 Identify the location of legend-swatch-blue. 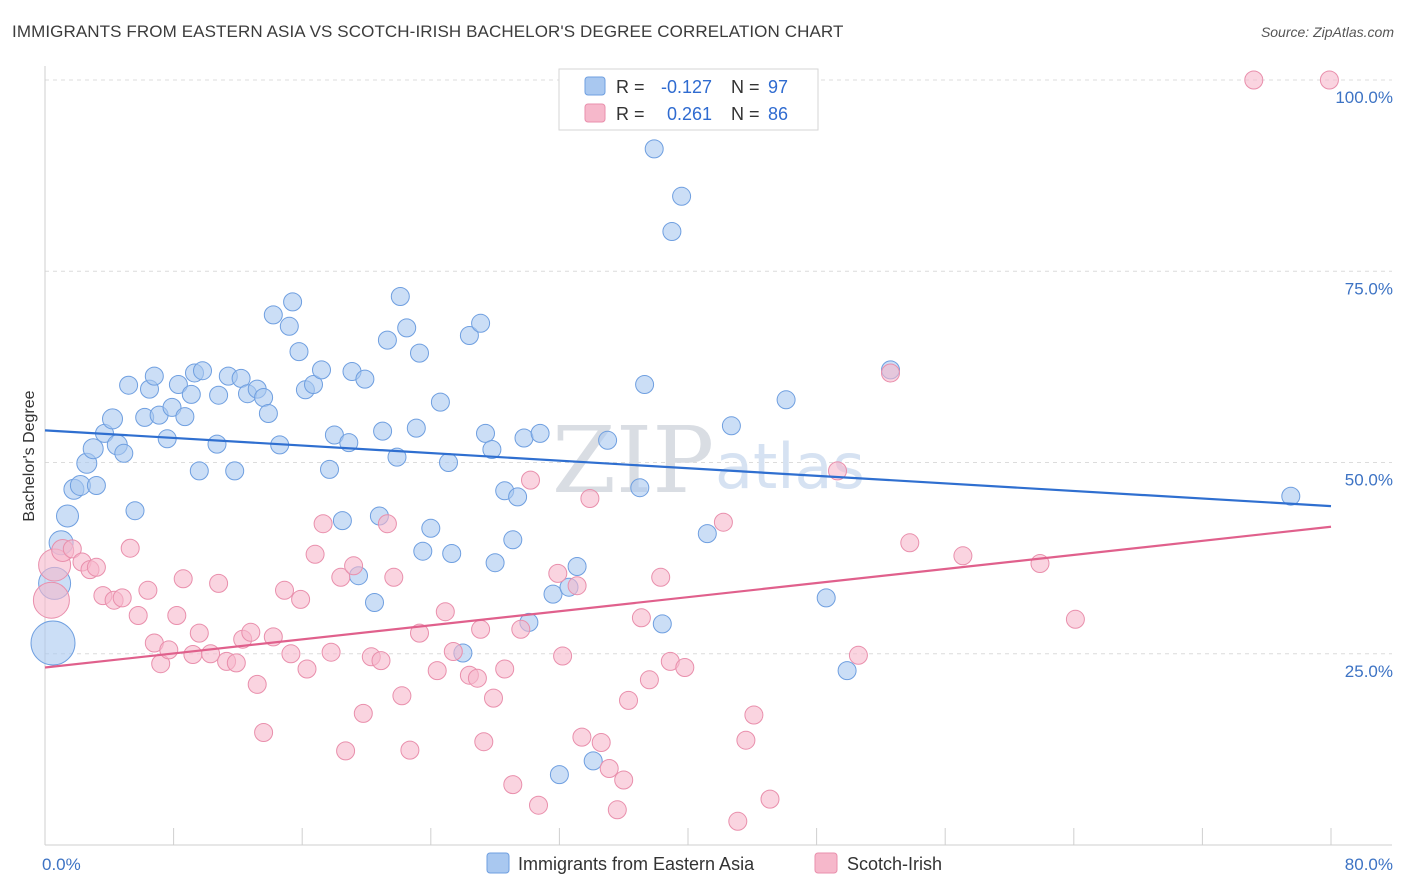
(595, 86).